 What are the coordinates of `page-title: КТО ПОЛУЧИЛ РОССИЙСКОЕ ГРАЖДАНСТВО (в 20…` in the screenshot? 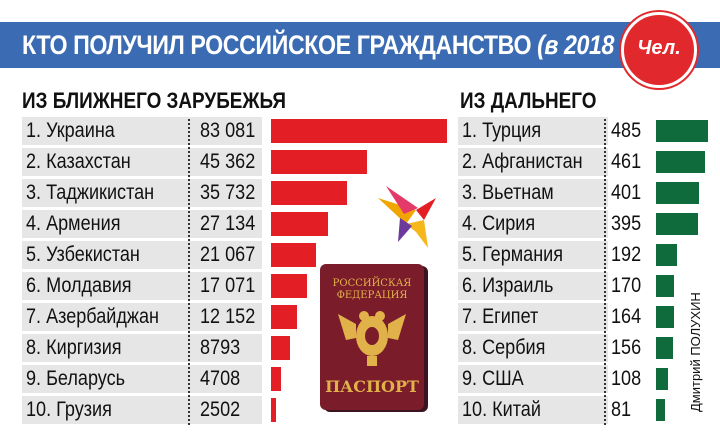 It's located at (333, 45).